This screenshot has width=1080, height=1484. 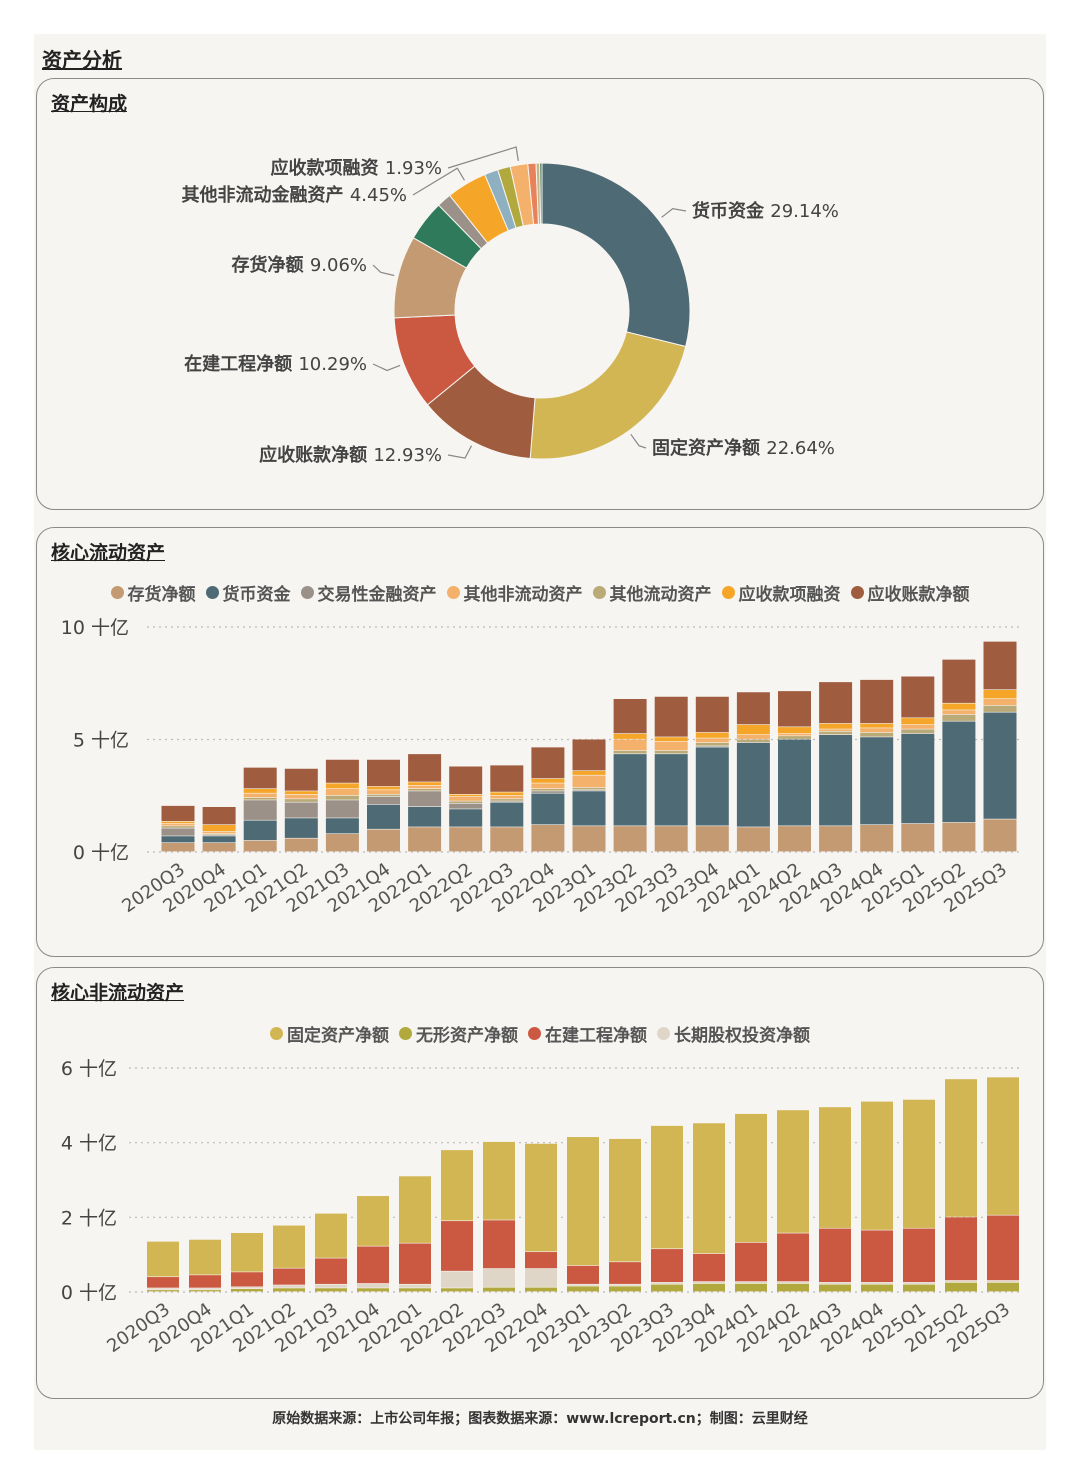 I want to click on legend-item: 固定资产净额, so click(x=329, y=1033).